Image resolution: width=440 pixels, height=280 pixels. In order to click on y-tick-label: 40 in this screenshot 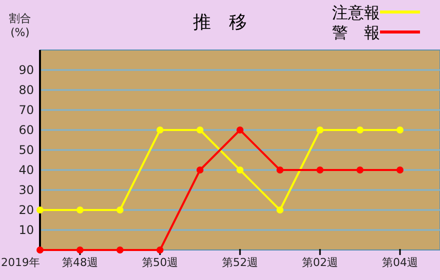, I will do `click(26, 170)`.